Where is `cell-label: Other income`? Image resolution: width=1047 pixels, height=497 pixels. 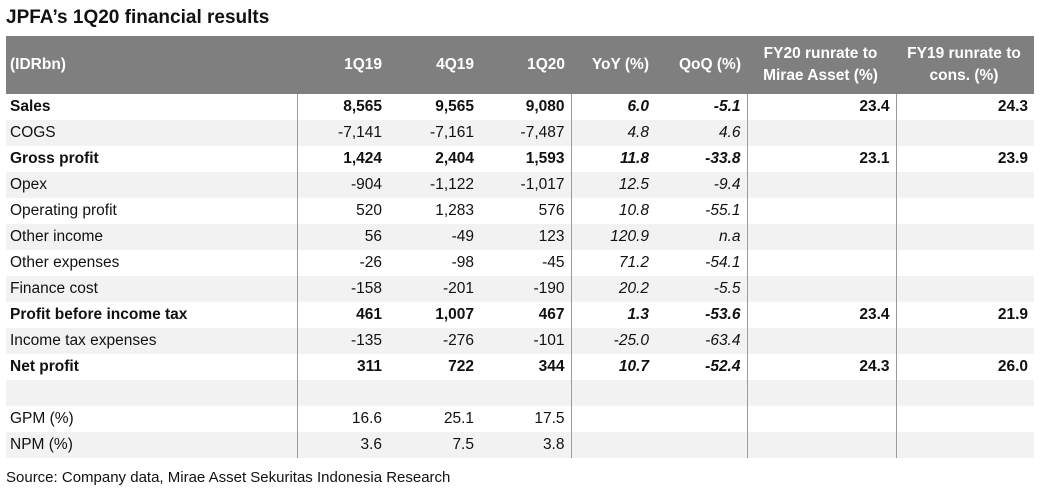
cell-label: Other income is located at coordinates (152, 237).